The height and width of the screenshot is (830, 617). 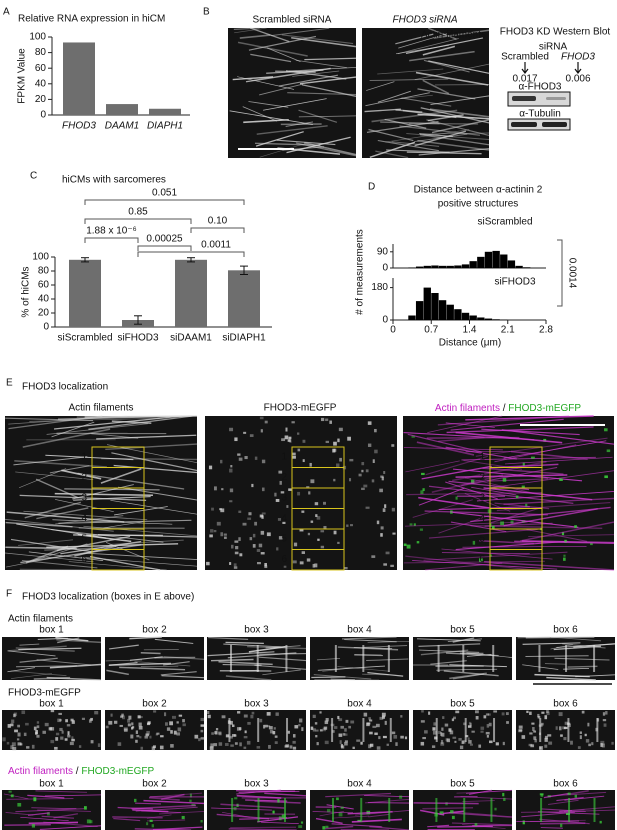 I want to click on panel-label: C, so click(x=33, y=176).